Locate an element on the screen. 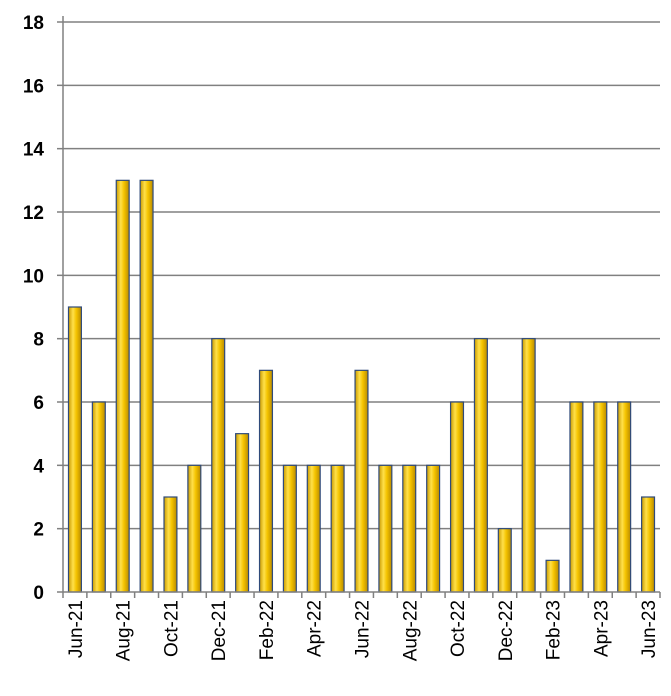  y-tick-label: 14 is located at coordinates (34, 150).